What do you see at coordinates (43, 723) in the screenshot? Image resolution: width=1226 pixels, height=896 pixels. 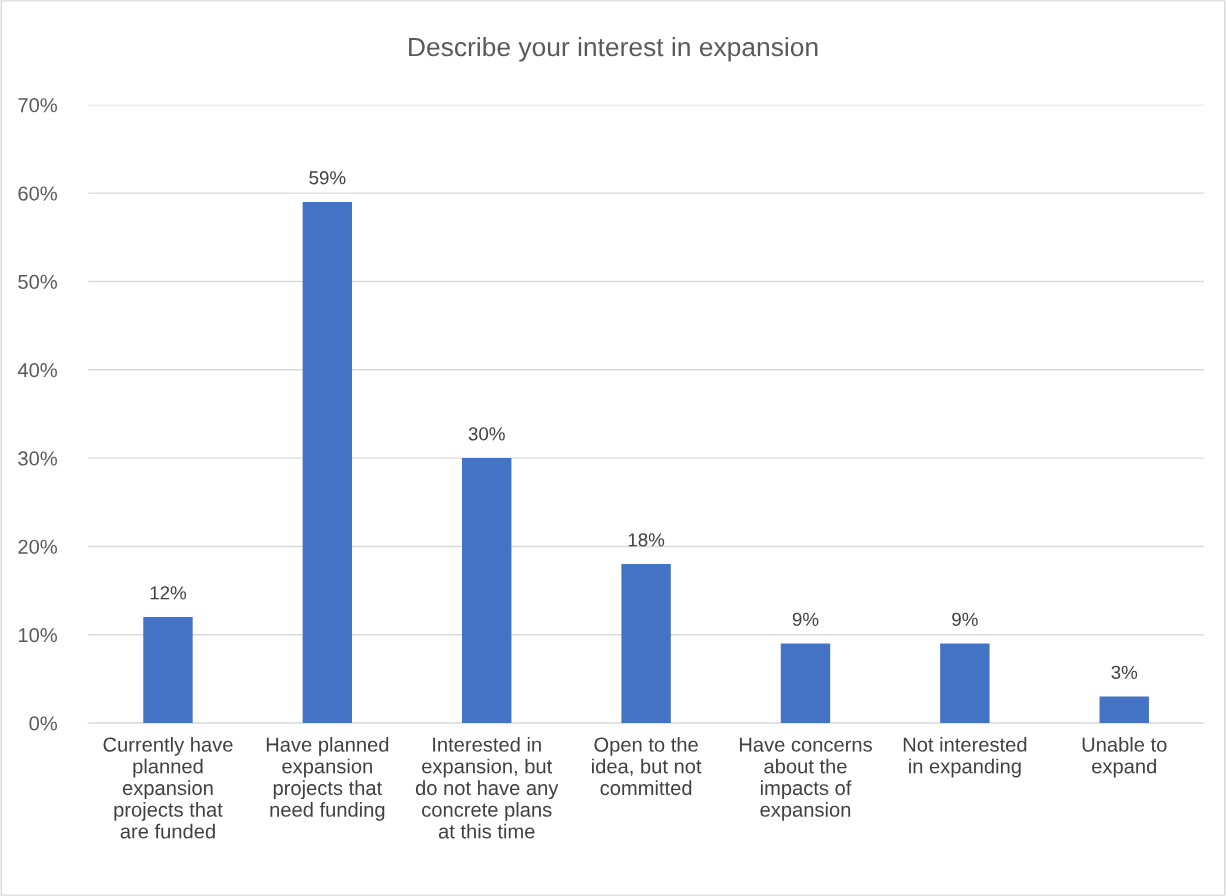 I see `y-tick-label: 0%` at bounding box center [43, 723].